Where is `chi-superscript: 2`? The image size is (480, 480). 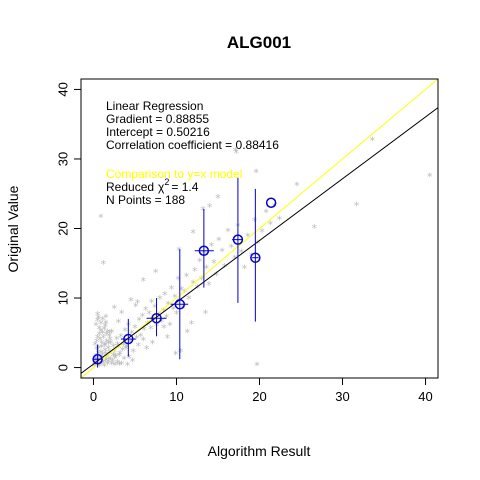
chi-superscript: 2 is located at coordinates (166, 182).